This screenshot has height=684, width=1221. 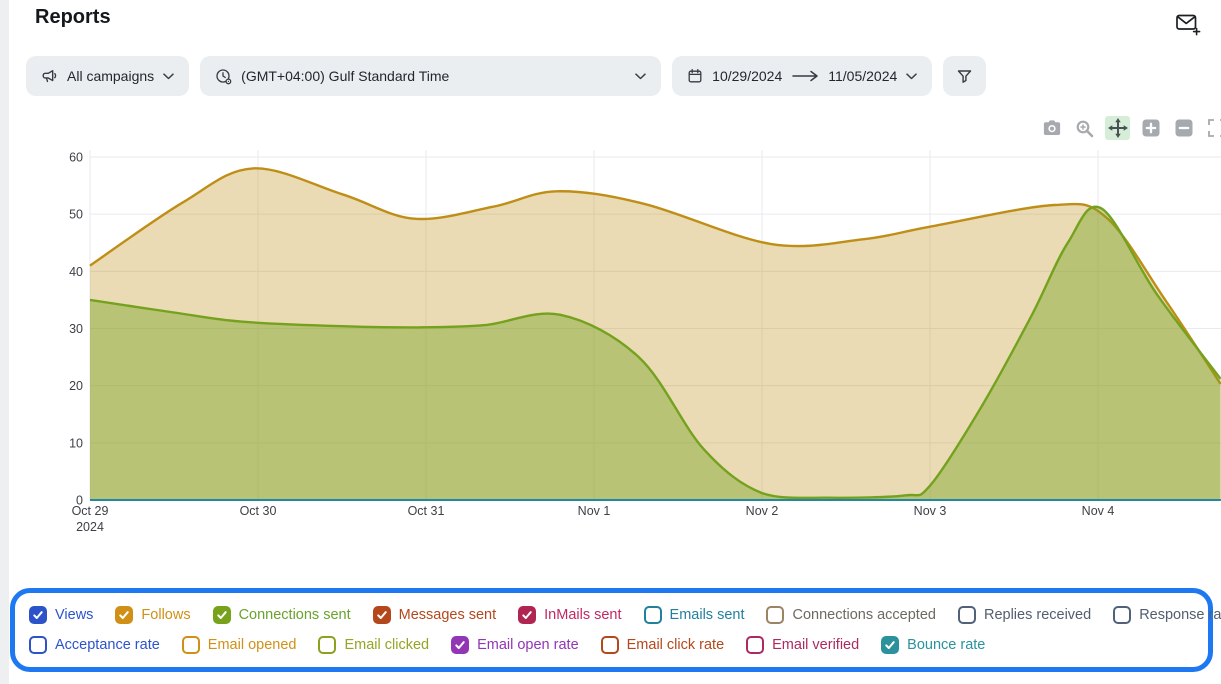 I want to click on funnel-icon, so click(x=965, y=76).